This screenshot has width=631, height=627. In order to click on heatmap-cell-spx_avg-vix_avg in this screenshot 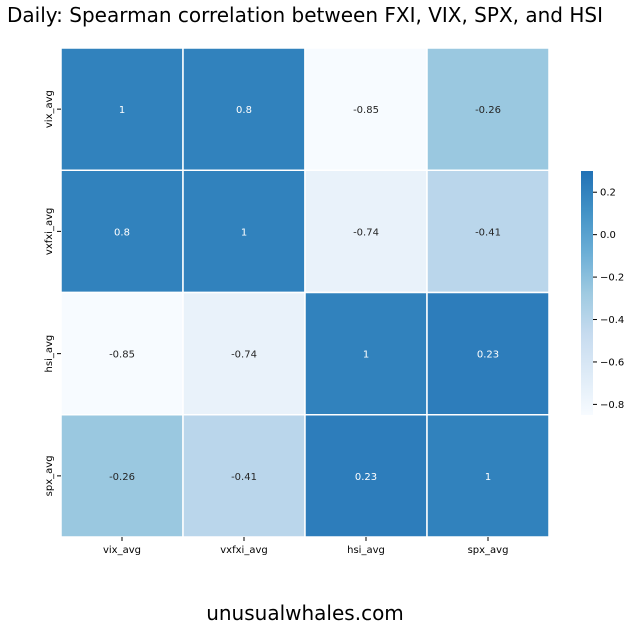, I will do `click(122, 476)`.